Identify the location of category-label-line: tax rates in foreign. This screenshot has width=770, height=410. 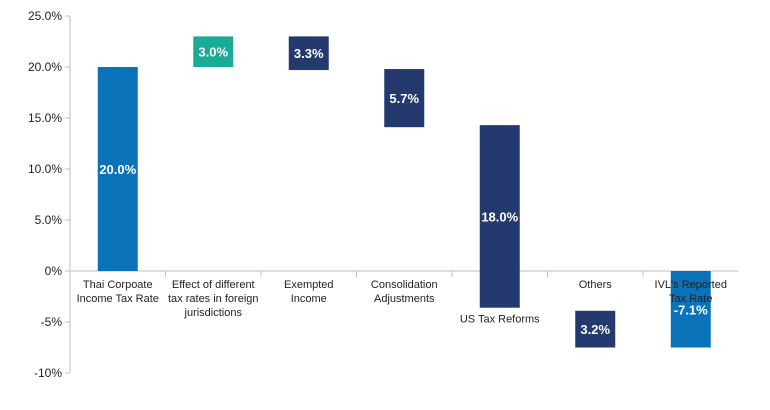
(213, 299).